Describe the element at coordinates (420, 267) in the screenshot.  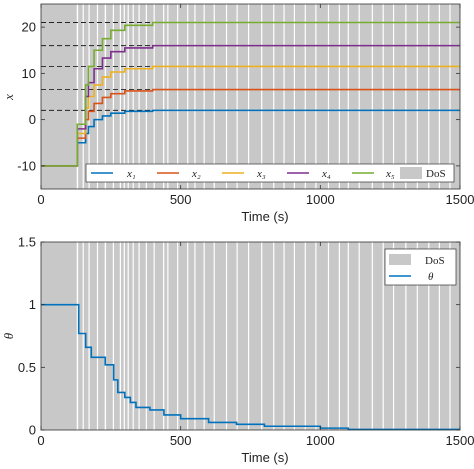
I see `legend-bottom: DoS θ` at that location.